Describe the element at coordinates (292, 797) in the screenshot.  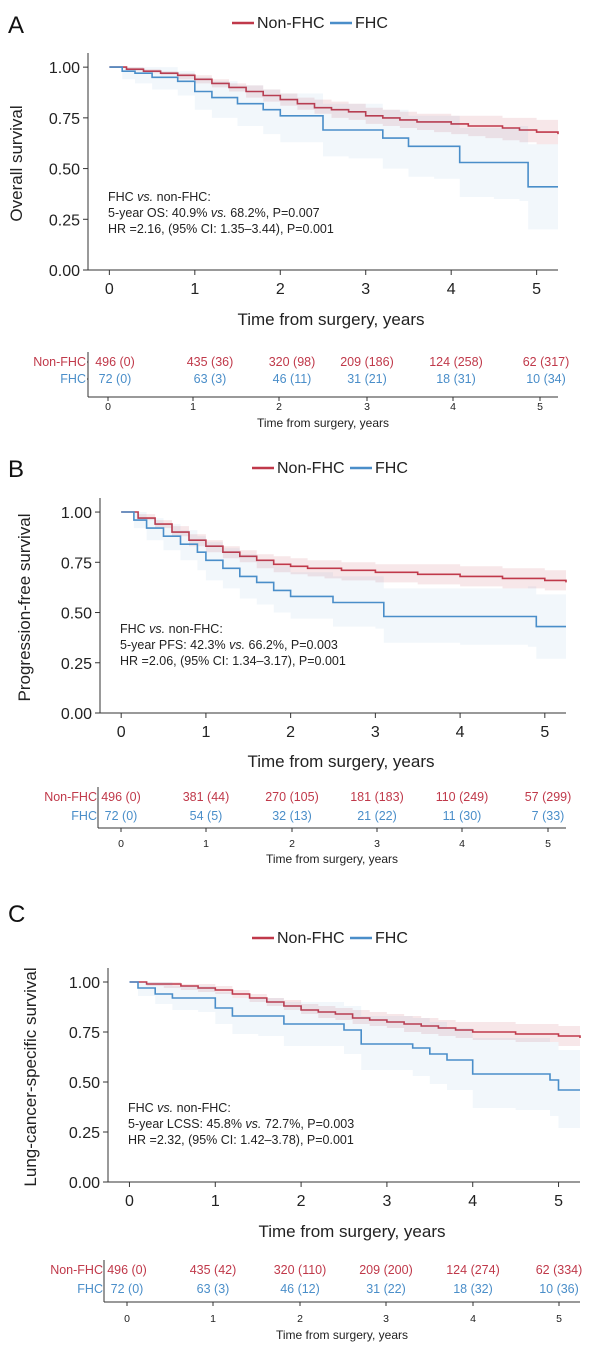
I see `risk-cell-non-fhc: 270 (105)` at that location.